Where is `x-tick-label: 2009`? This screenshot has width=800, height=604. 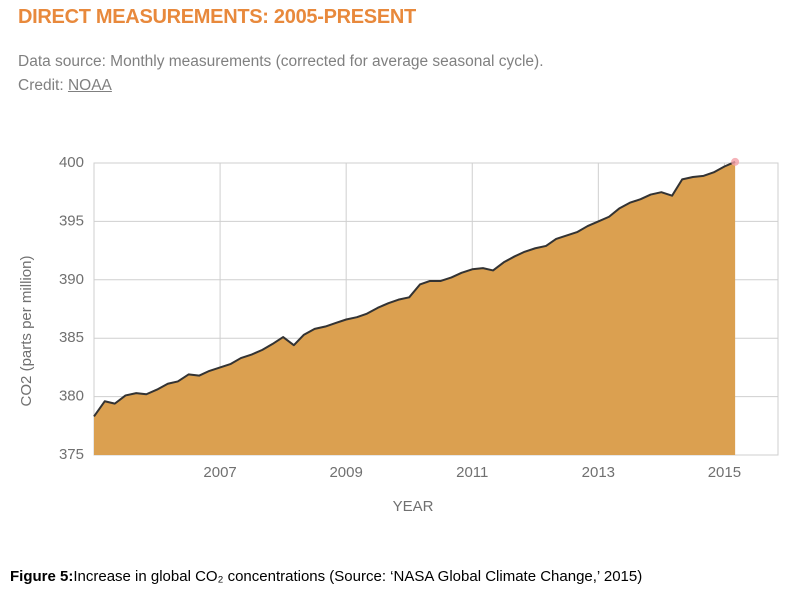 x-tick-label: 2009 is located at coordinates (345, 472).